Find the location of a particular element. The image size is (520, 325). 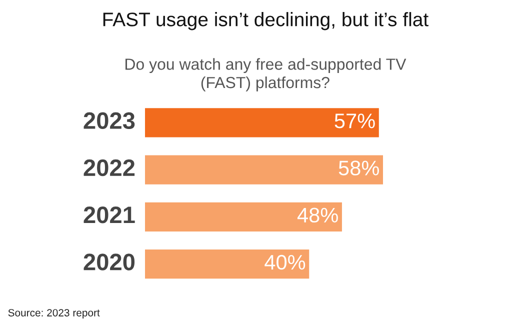

y-tick-label: 2022 is located at coordinates (109, 167).